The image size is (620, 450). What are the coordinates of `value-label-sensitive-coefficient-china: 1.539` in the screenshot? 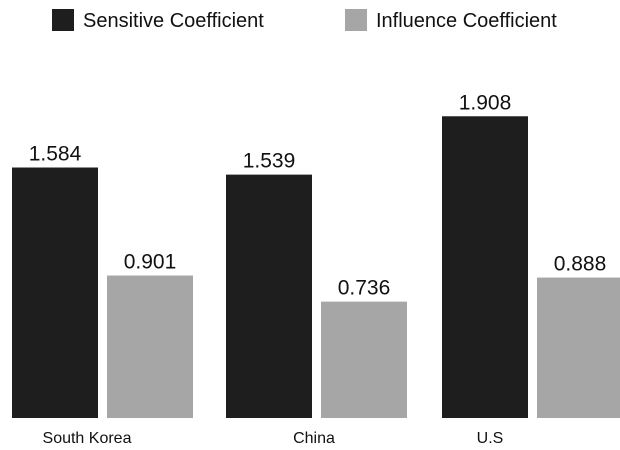 It's located at (269, 161).